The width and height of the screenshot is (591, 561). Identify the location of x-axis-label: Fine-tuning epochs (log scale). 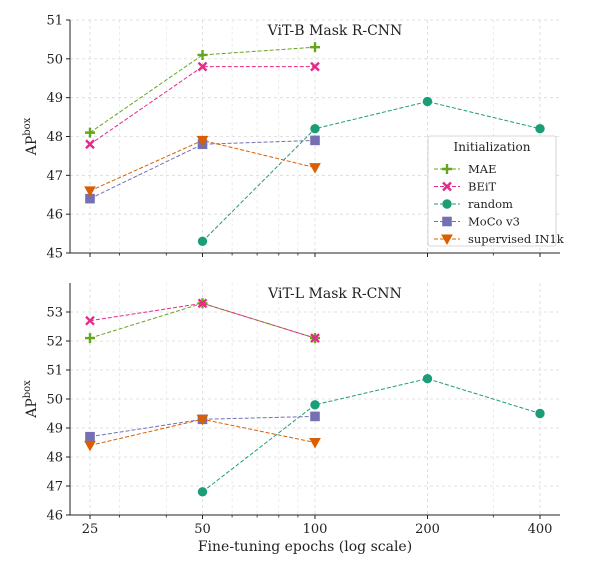
(305, 547).